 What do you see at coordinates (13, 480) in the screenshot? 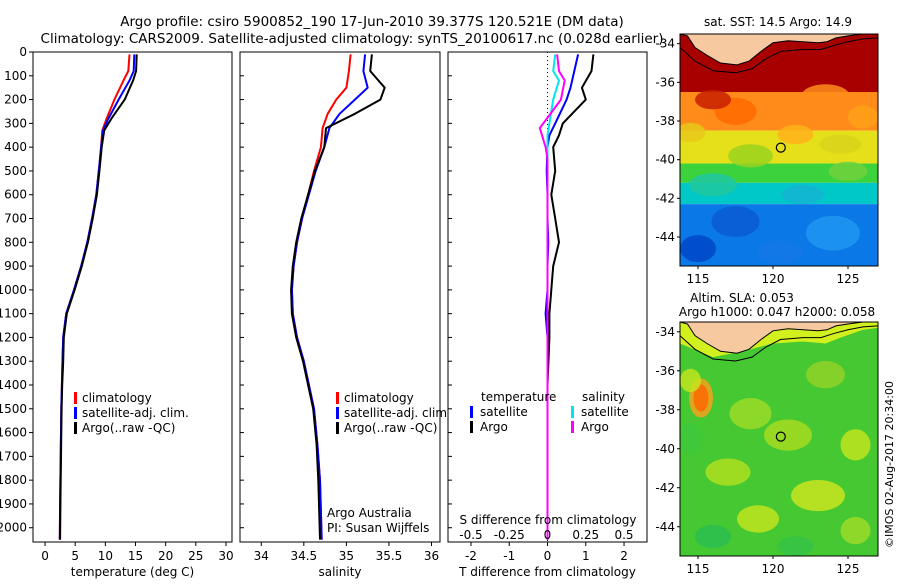
I see `depth-tick-label: 1800` at bounding box center [13, 480].